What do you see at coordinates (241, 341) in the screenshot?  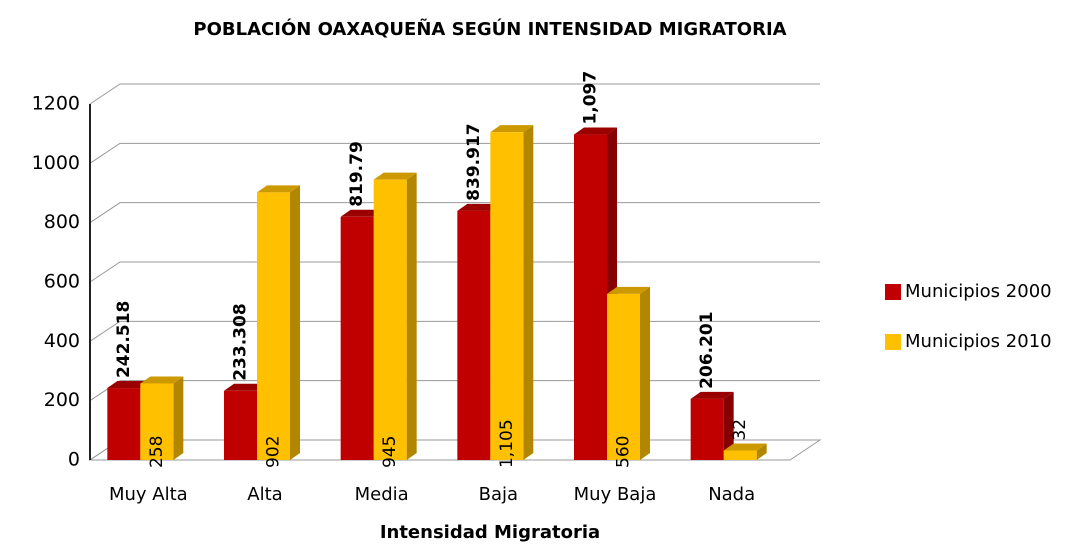 I see `data-label: 233.308` at bounding box center [241, 341].